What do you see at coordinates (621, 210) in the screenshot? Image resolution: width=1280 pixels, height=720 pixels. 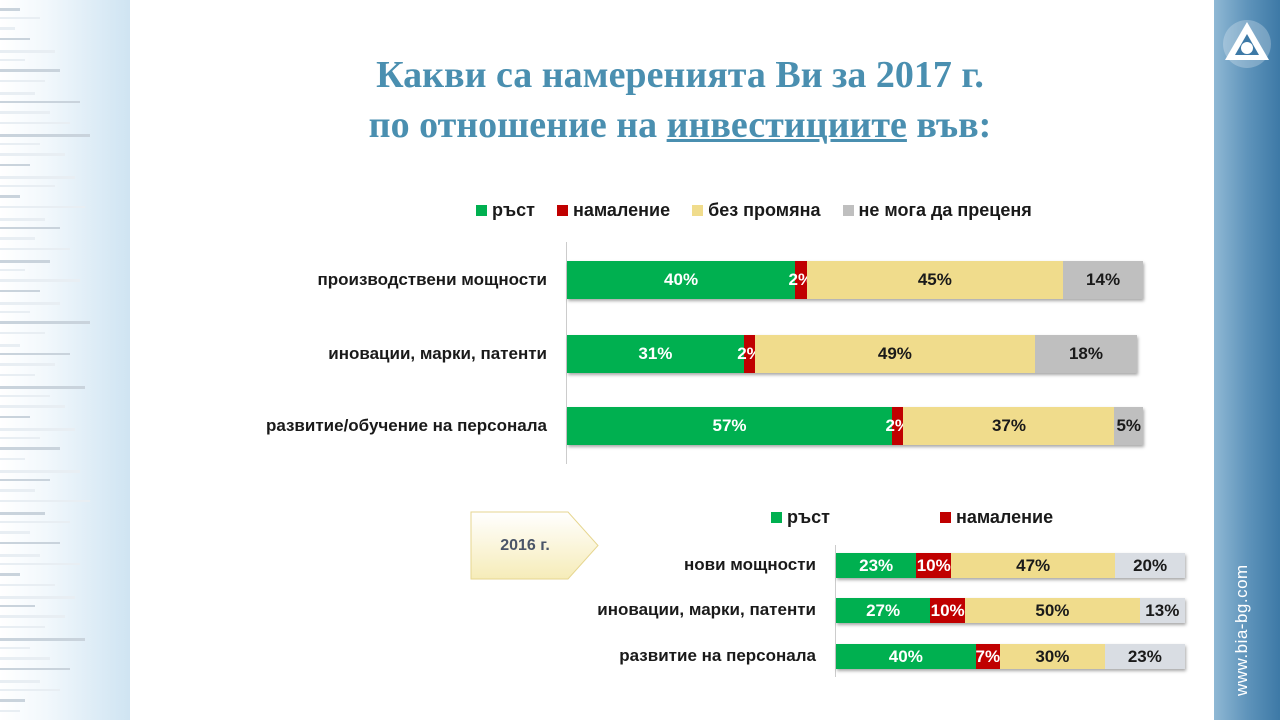 I see `legend-label: намаление` at bounding box center [621, 210].